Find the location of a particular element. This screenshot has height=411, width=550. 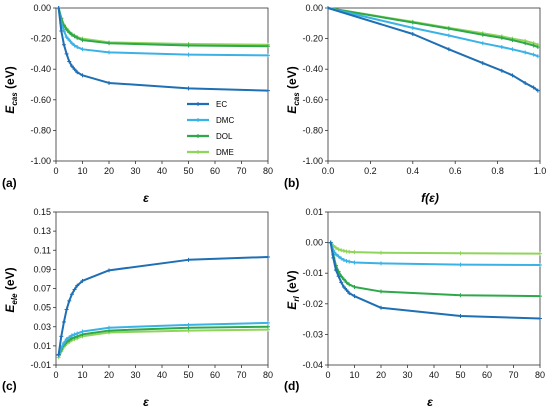

xtick-label: 60 is located at coordinates (487, 375).